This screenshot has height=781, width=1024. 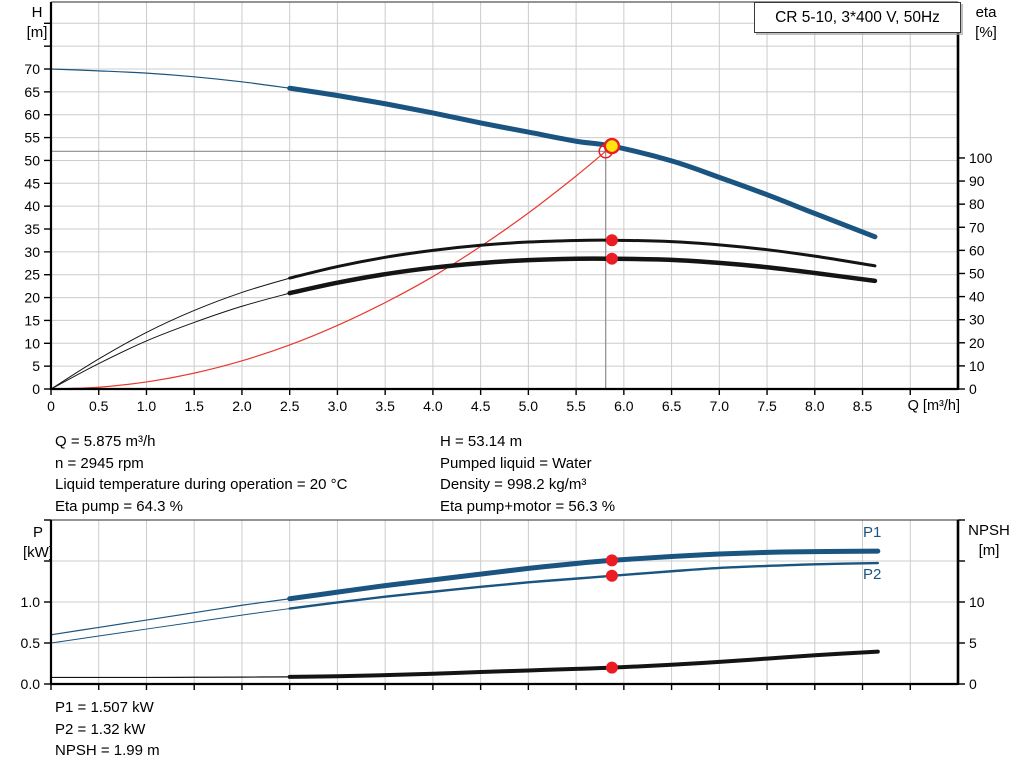 What do you see at coordinates (989, 541) in the screenshot?
I see `npsh-axis-label: NPSH [m]` at bounding box center [989, 541].